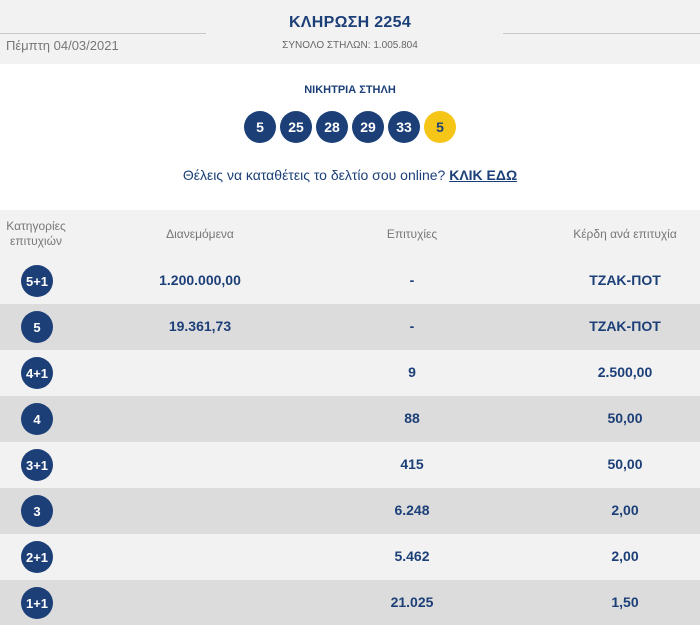 This screenshot has height=625, width=700. I want to click on prize-cell: 2.500,00, so click(625, 372).